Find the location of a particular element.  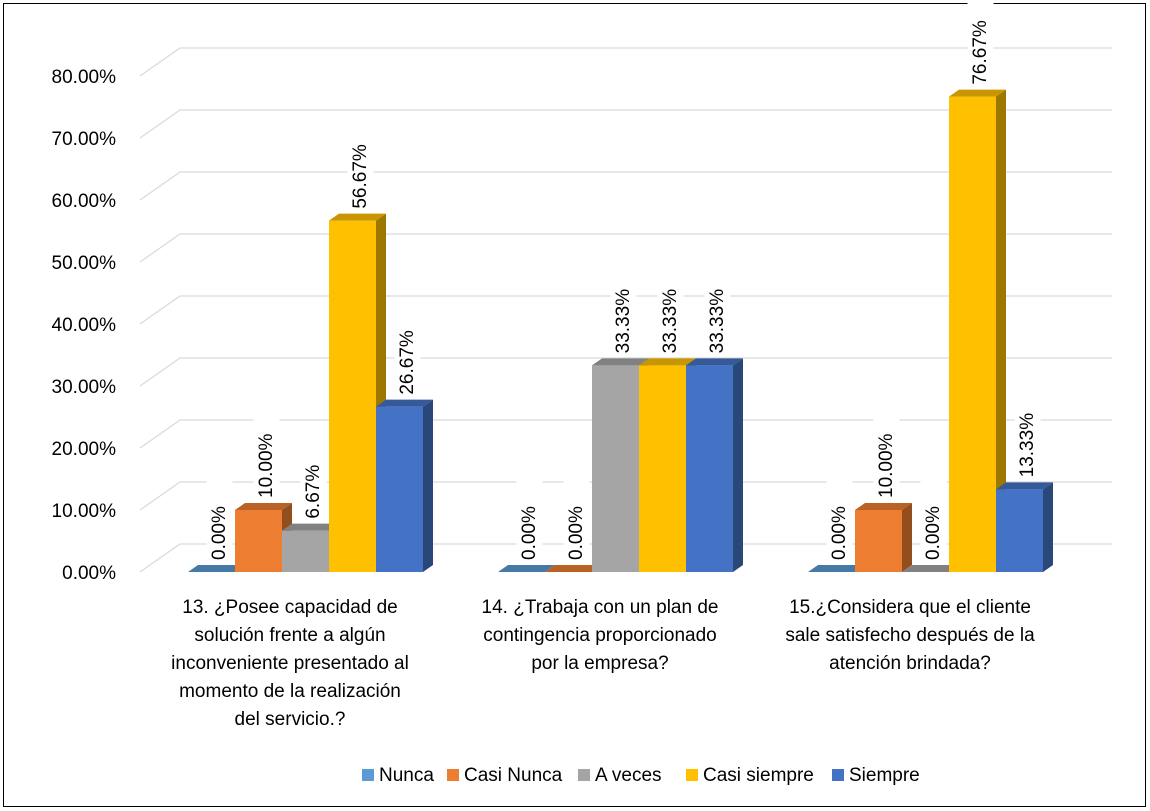

y-tick-label: 0.00% is located at coordinates (89, 573).